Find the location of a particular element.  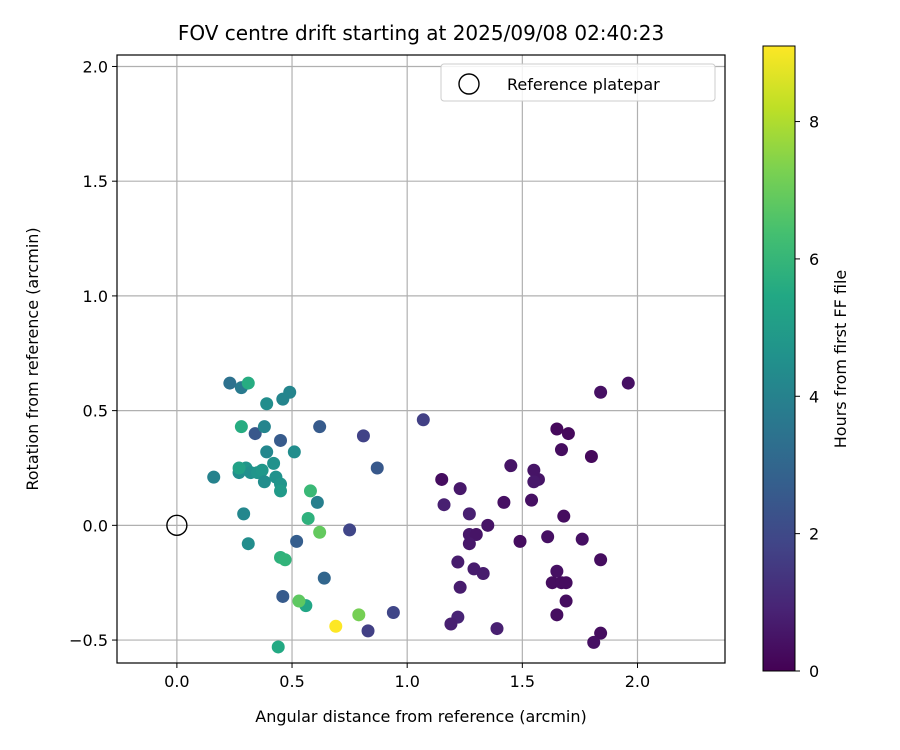

y-tick-label: 1.0 is located at coordinates (95, 296).